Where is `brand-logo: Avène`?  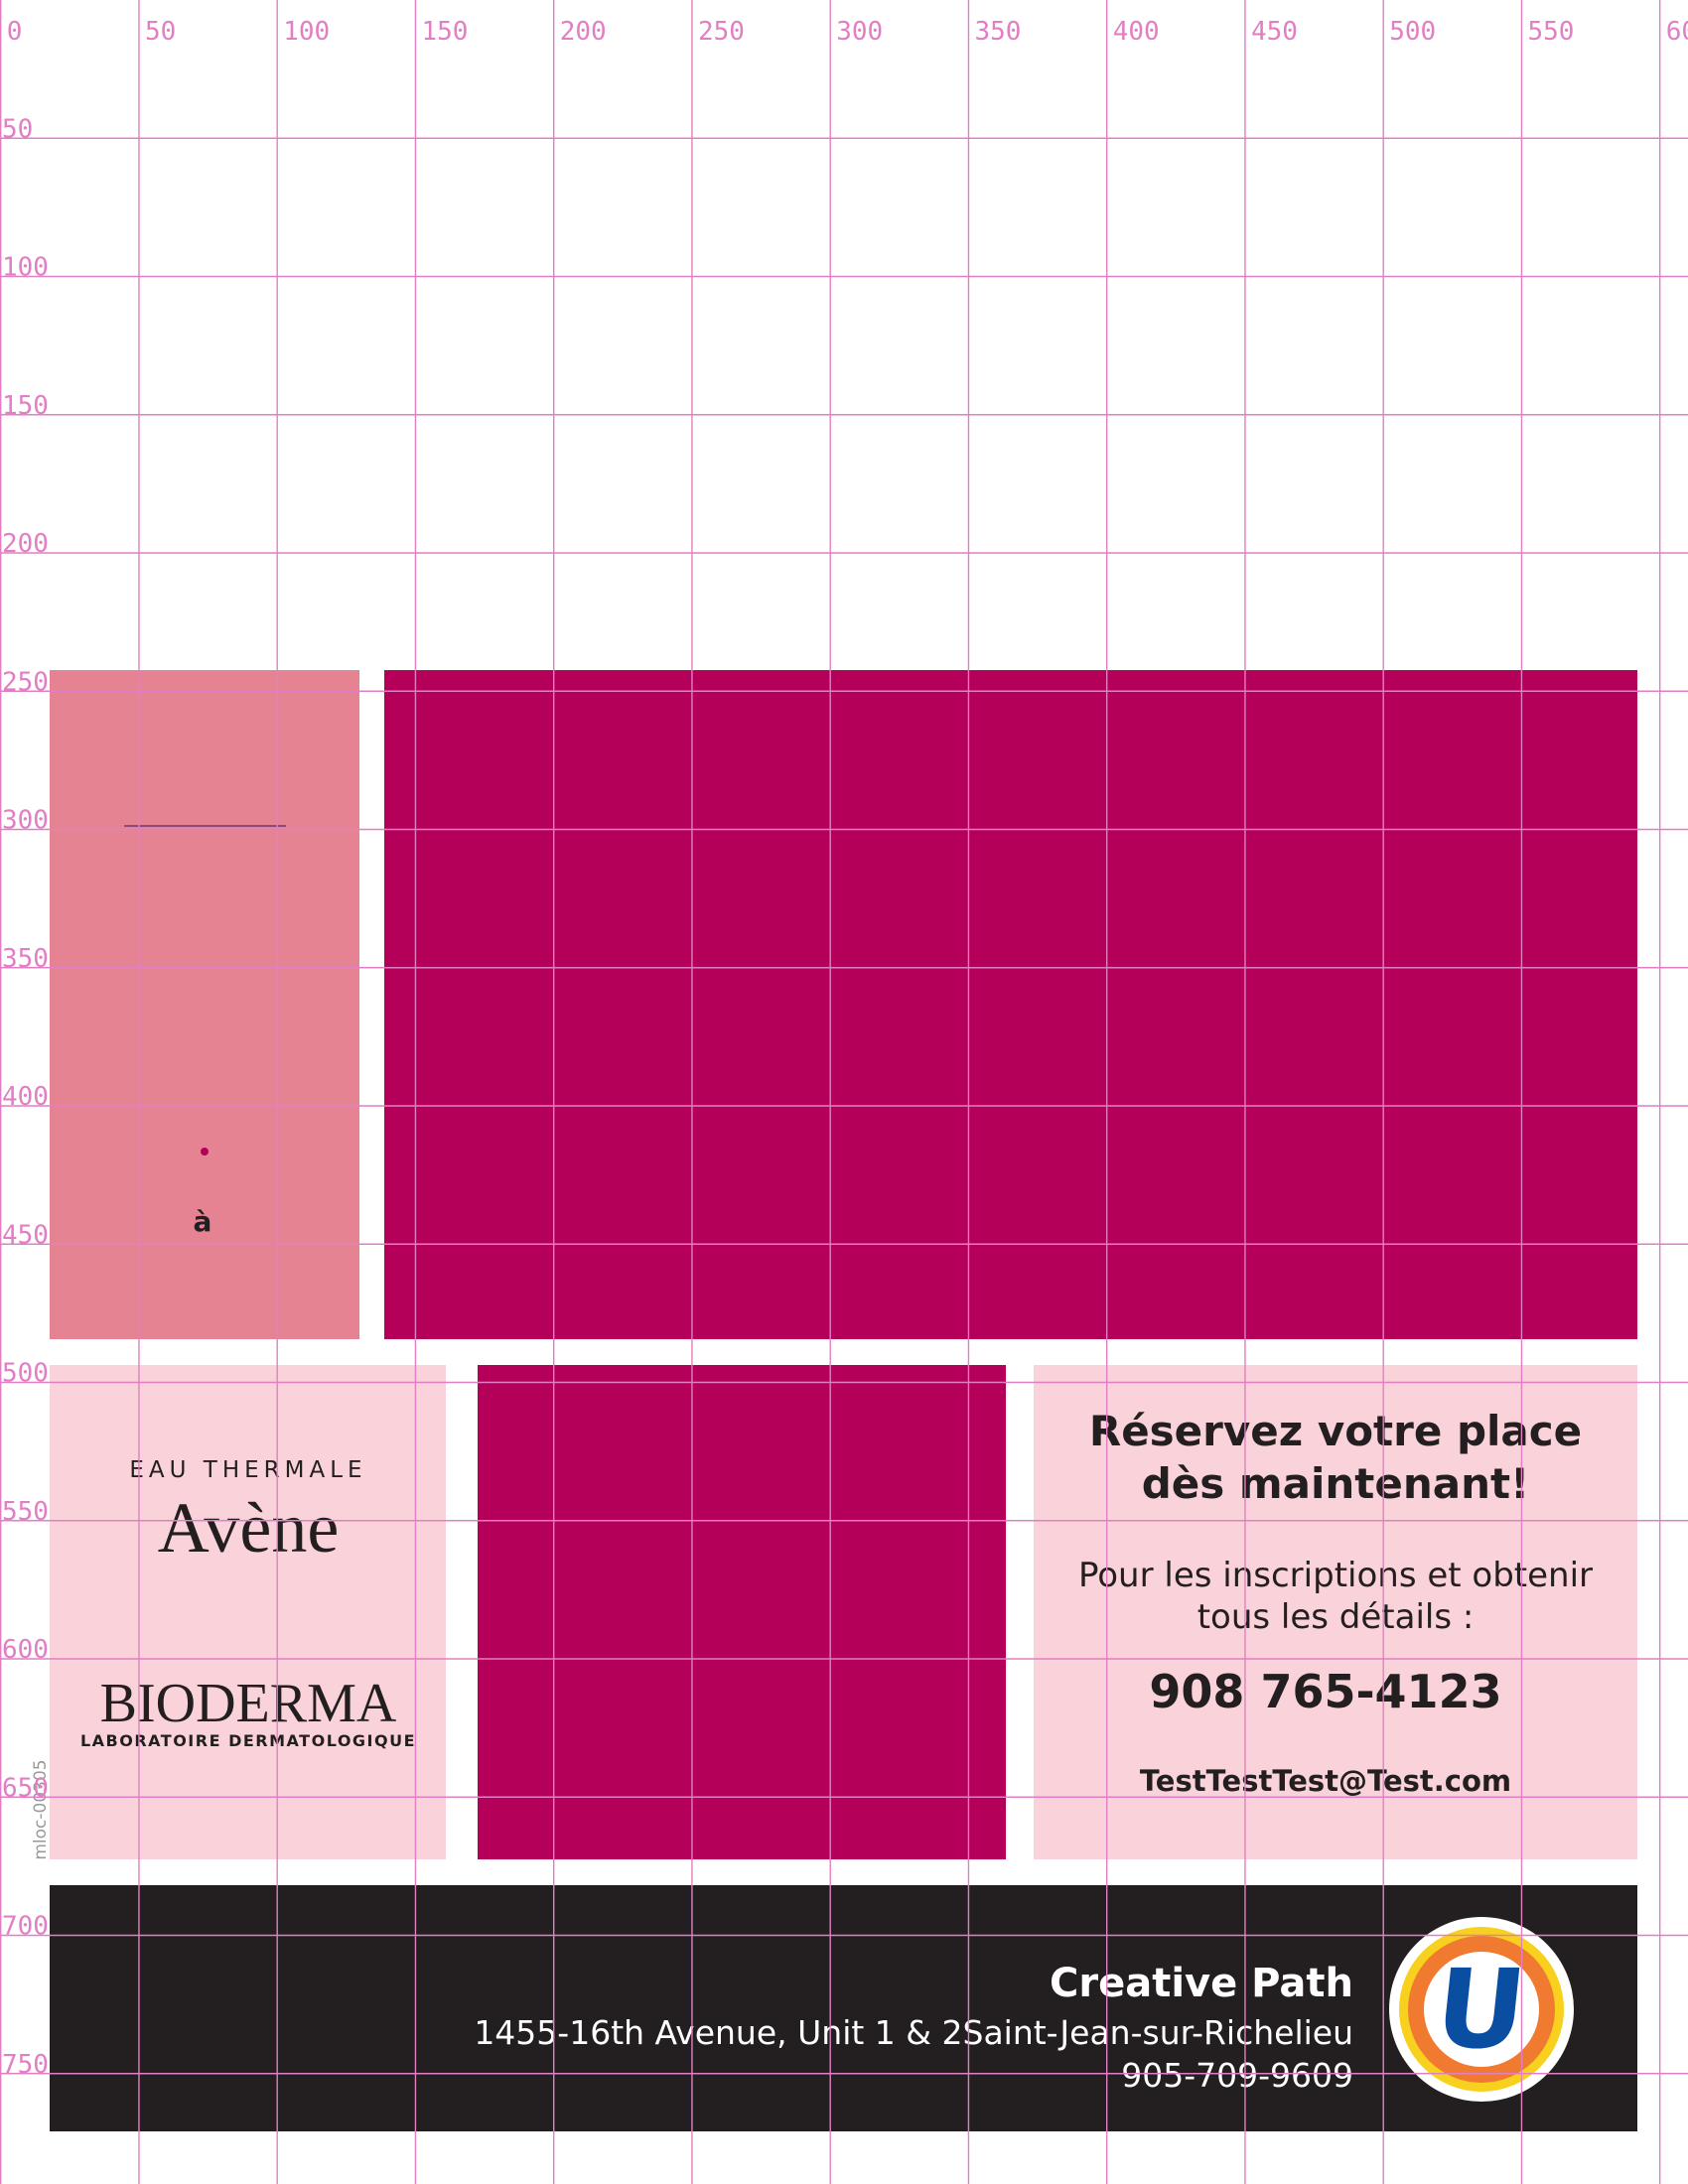 brand-logo: Avène is located at coordinates (249, 1528).